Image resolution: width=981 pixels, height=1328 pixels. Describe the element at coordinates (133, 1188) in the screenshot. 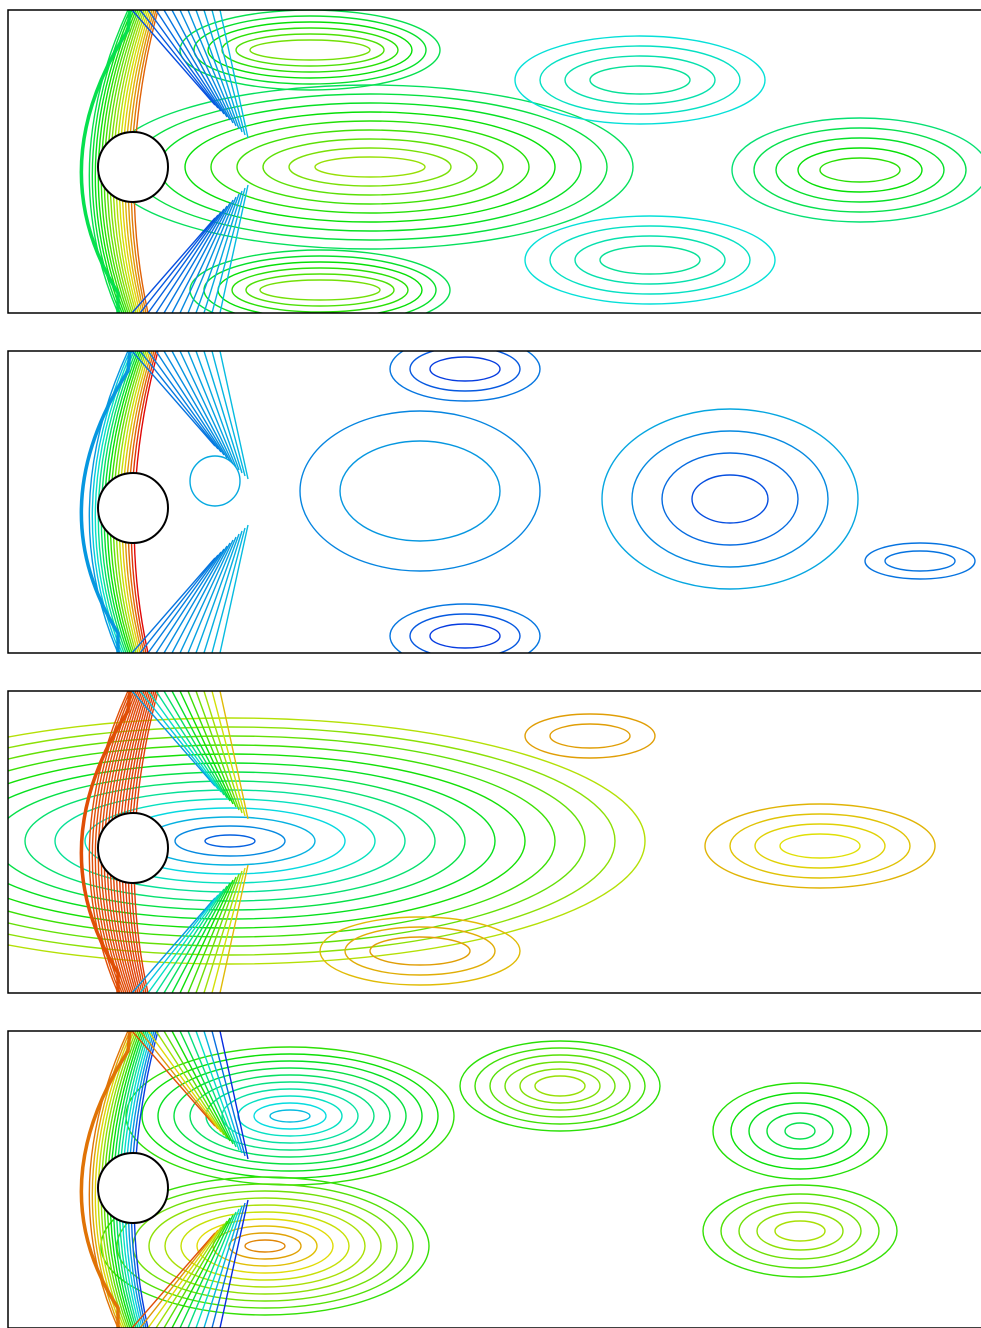

I see `cylinder` at that location.